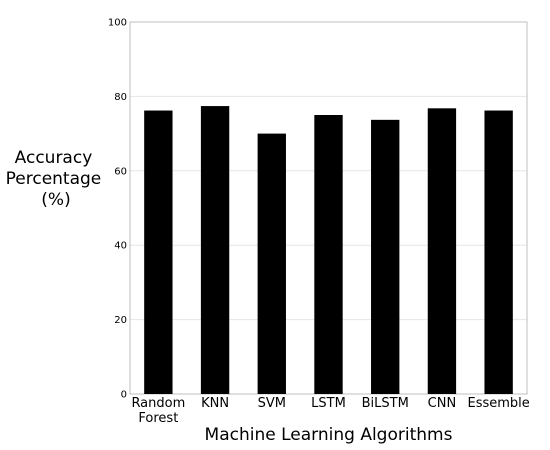  I want to click on x-axis-label: Machine Learning Algorithms, so click(329, 435).